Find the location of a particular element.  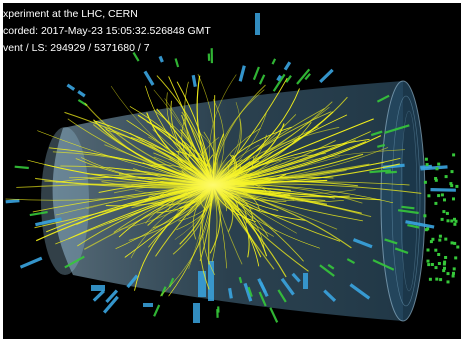

caption-run-event: vent / LS: 294929 / 5371680 / 7 is located at coordinates (76, 48).